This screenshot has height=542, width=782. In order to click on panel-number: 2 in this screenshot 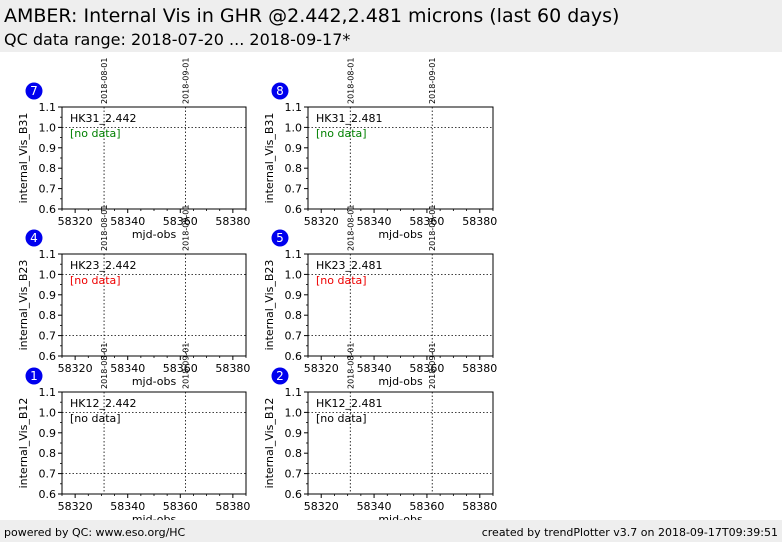, I will do `click(280, 376)`.